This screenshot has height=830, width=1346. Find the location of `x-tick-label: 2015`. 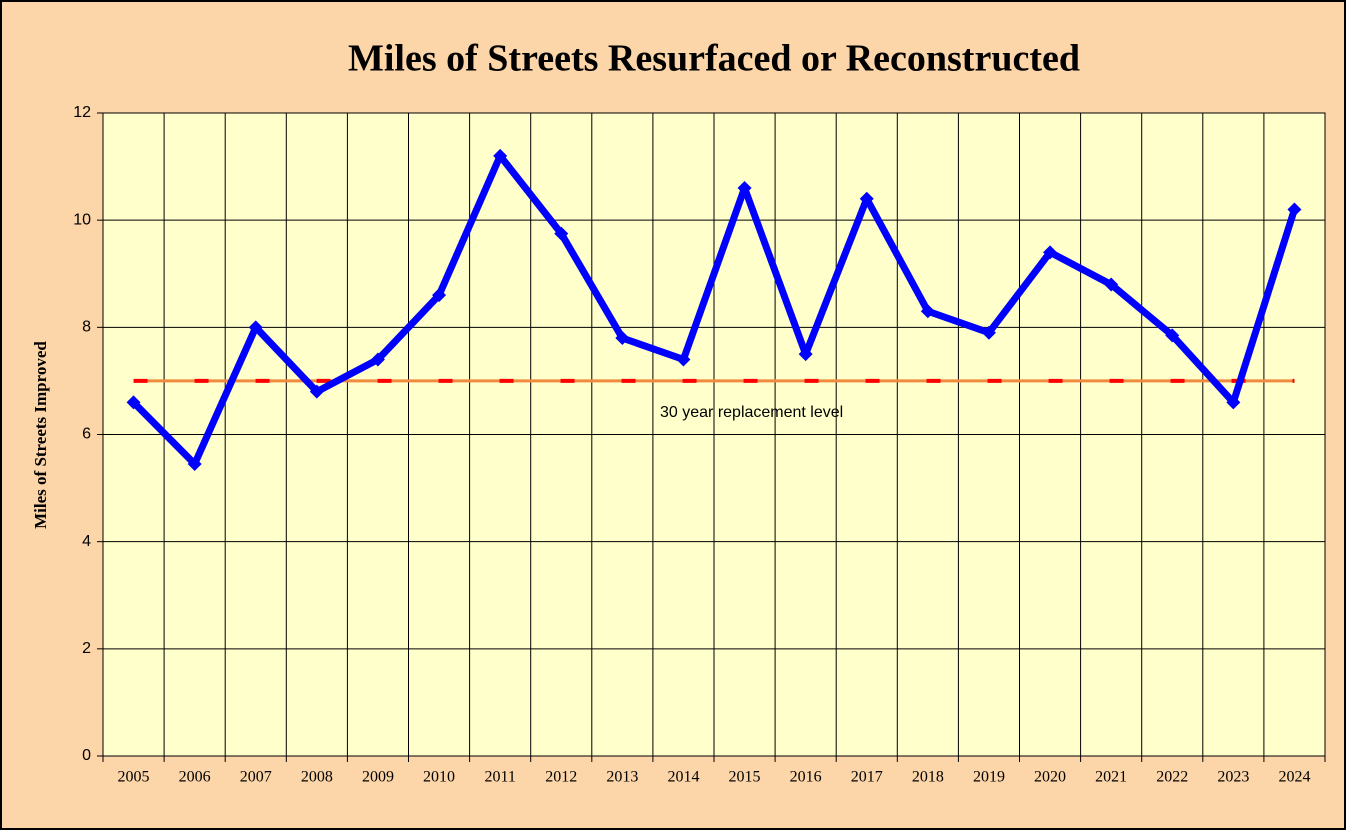

x-tick-label: 2015 is located at coordinates (745, 777).